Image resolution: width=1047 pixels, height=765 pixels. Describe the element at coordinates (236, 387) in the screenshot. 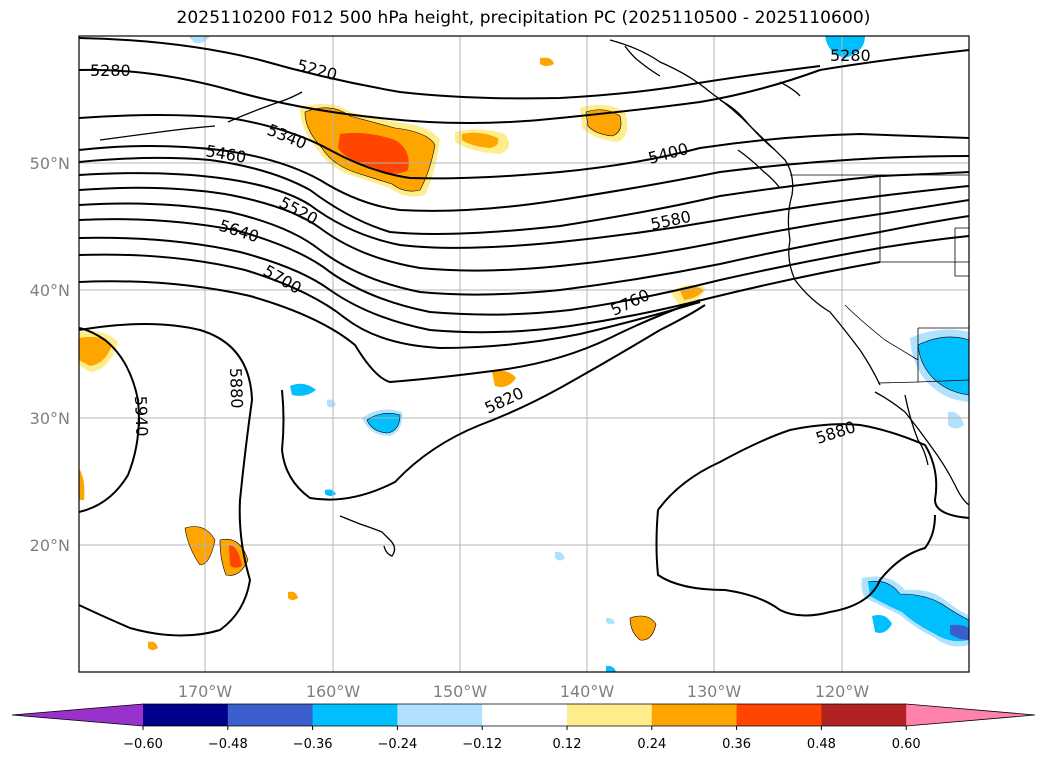

I see `contour-label: 5880` at that location.